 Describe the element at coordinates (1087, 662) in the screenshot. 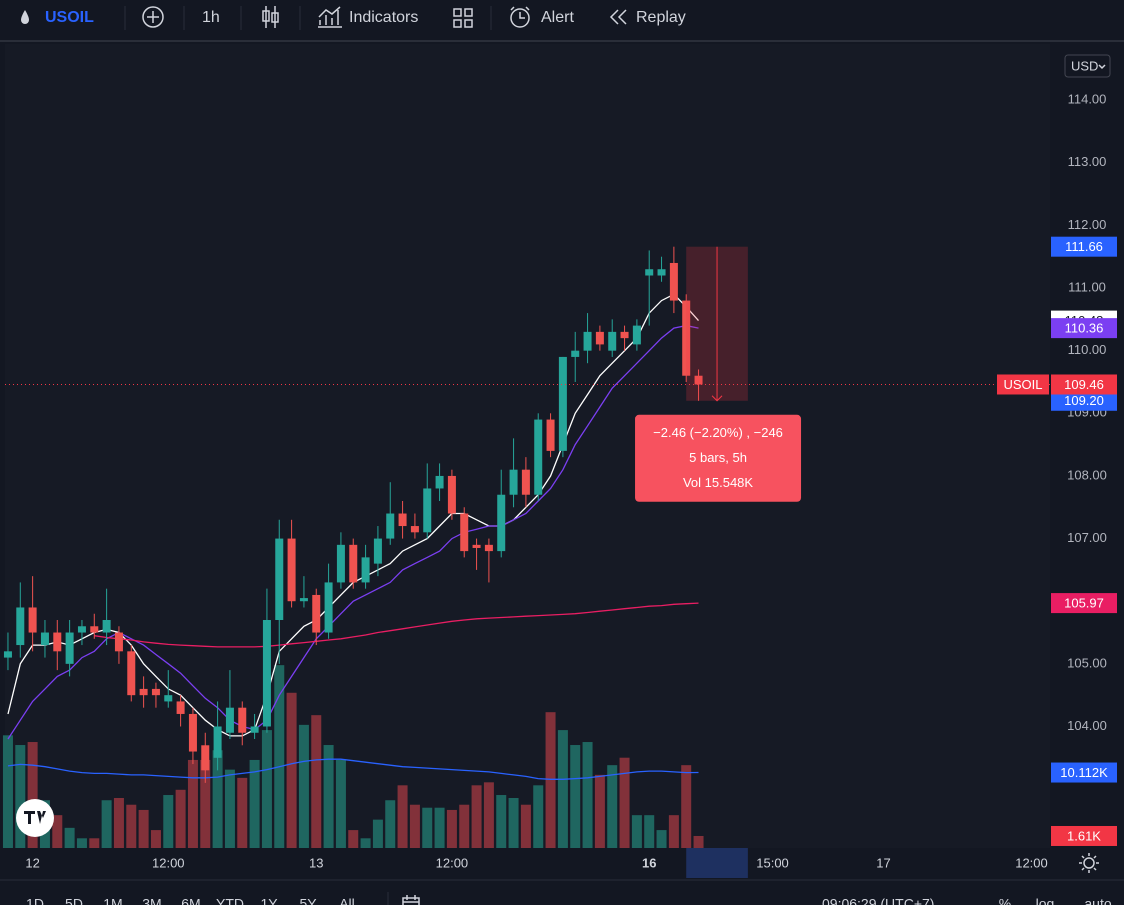

I see `y-tick-label: 105.00` at that location.